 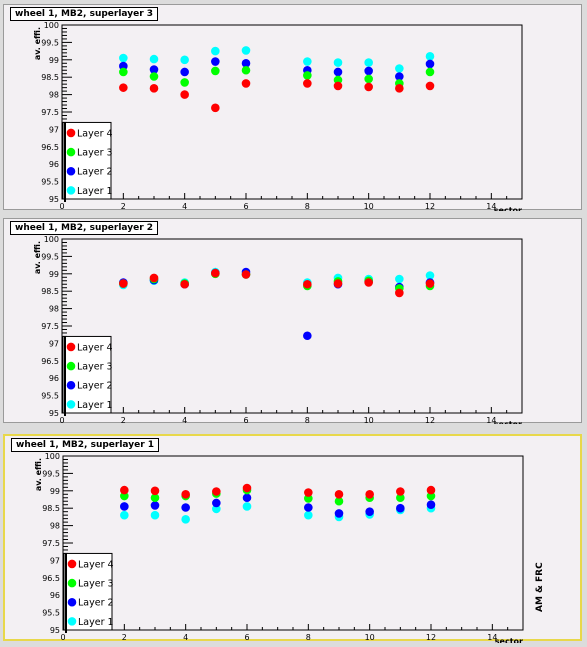 I want to click on chart-title: wheel 1, MB2, superlayer 3, so click(x=84, y=14).